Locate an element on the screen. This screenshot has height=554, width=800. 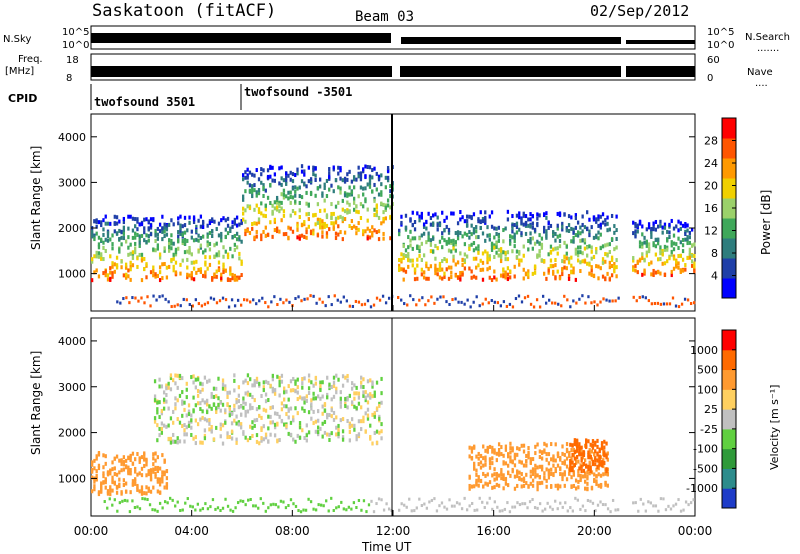
nave-tick-low: 0 is located at coordinates (710, 78).